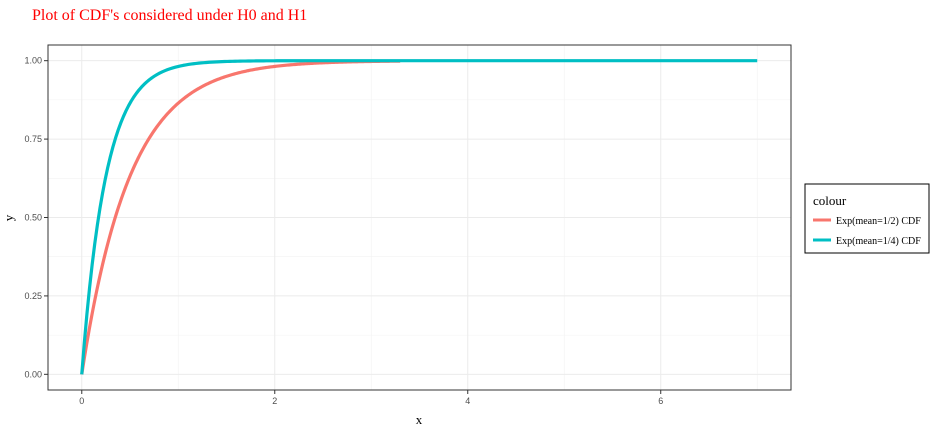 The height and width of the screenshot is (432, 936). What do you see at coordinates (878, 221) in the screenshot?
I see `legend-label-exp-mean-half: Exp(mean=1/2) CDF` at bounding box center [878, 221].